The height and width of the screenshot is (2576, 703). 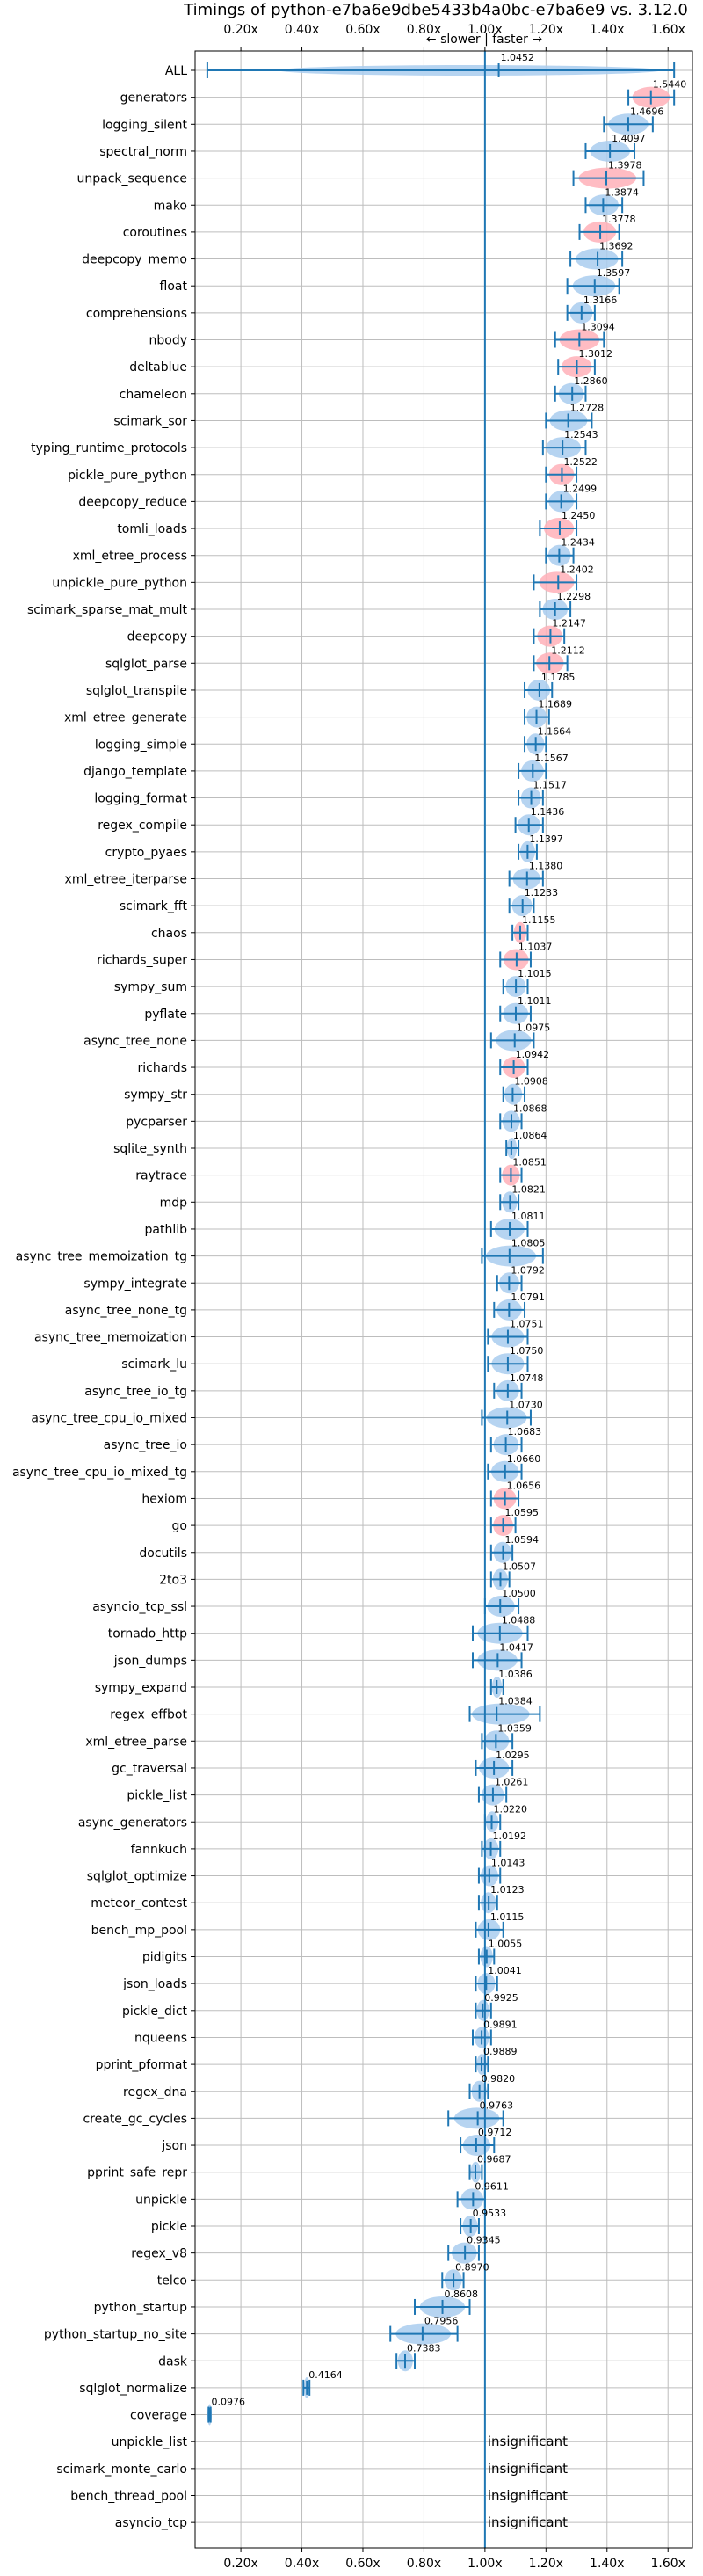 I want to click on benchmark-label: chaos, so click(x=169, y=934).